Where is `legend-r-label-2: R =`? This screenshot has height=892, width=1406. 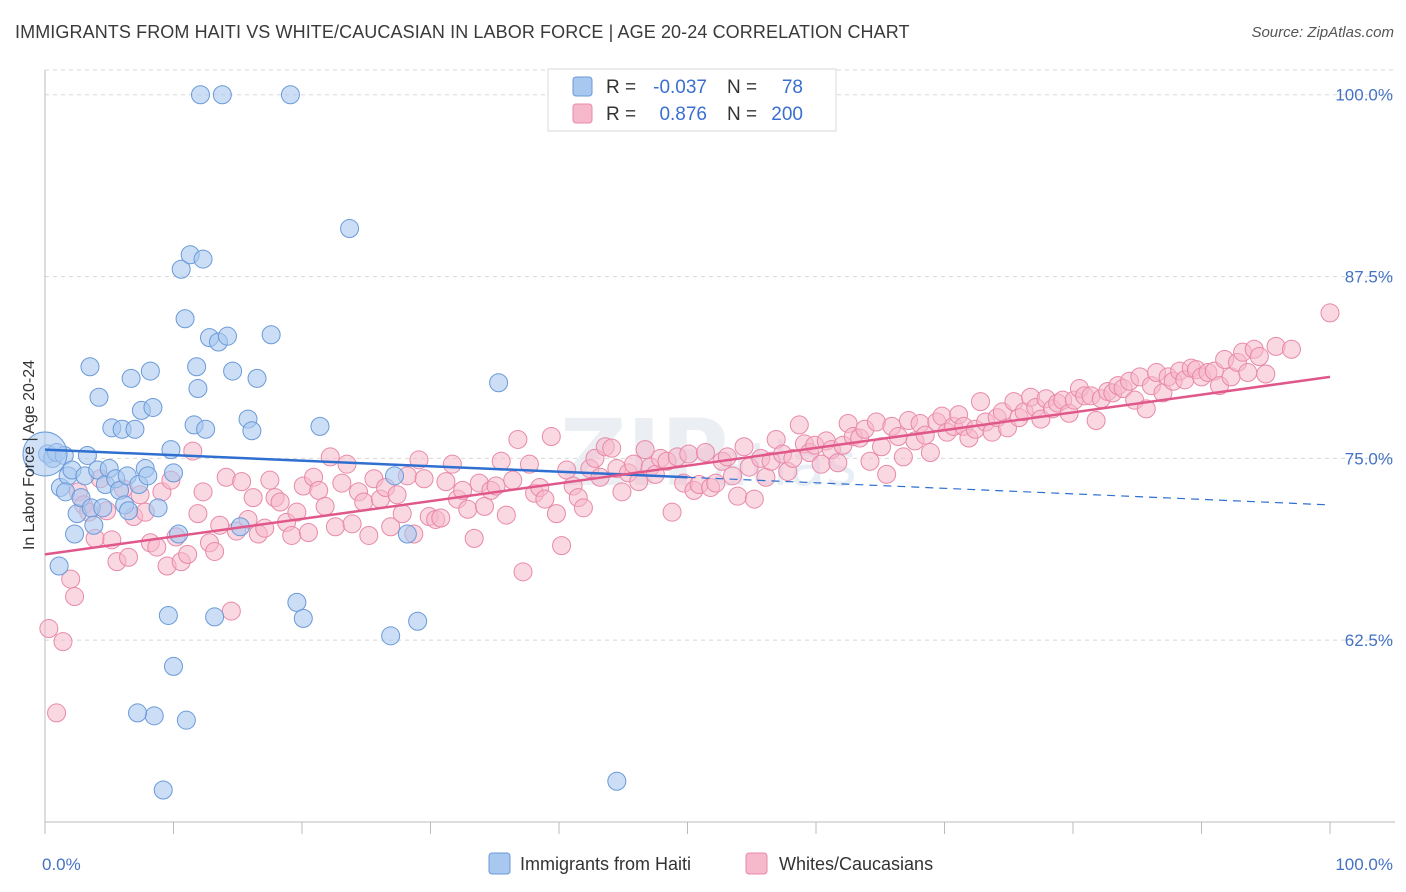
legend-r-label-2: R = is located at coordinates (621, 114).